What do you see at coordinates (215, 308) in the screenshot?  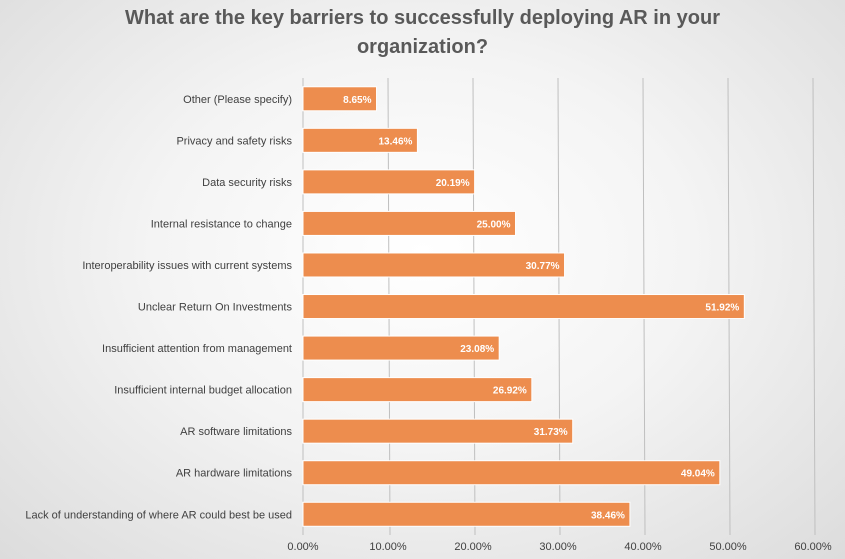 I see `category-label: Unclear Return On Investments` at bounding box center [215, 308].